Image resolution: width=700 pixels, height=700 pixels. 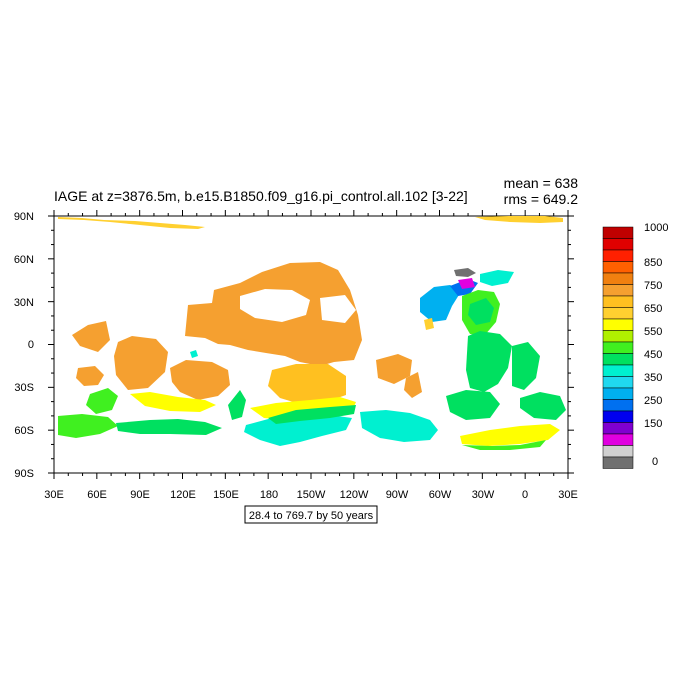 What do you see at coordinates (440, 495) in the screenshot?
I see `lon-label-60w: 60W` at bounding box center [440, 495].